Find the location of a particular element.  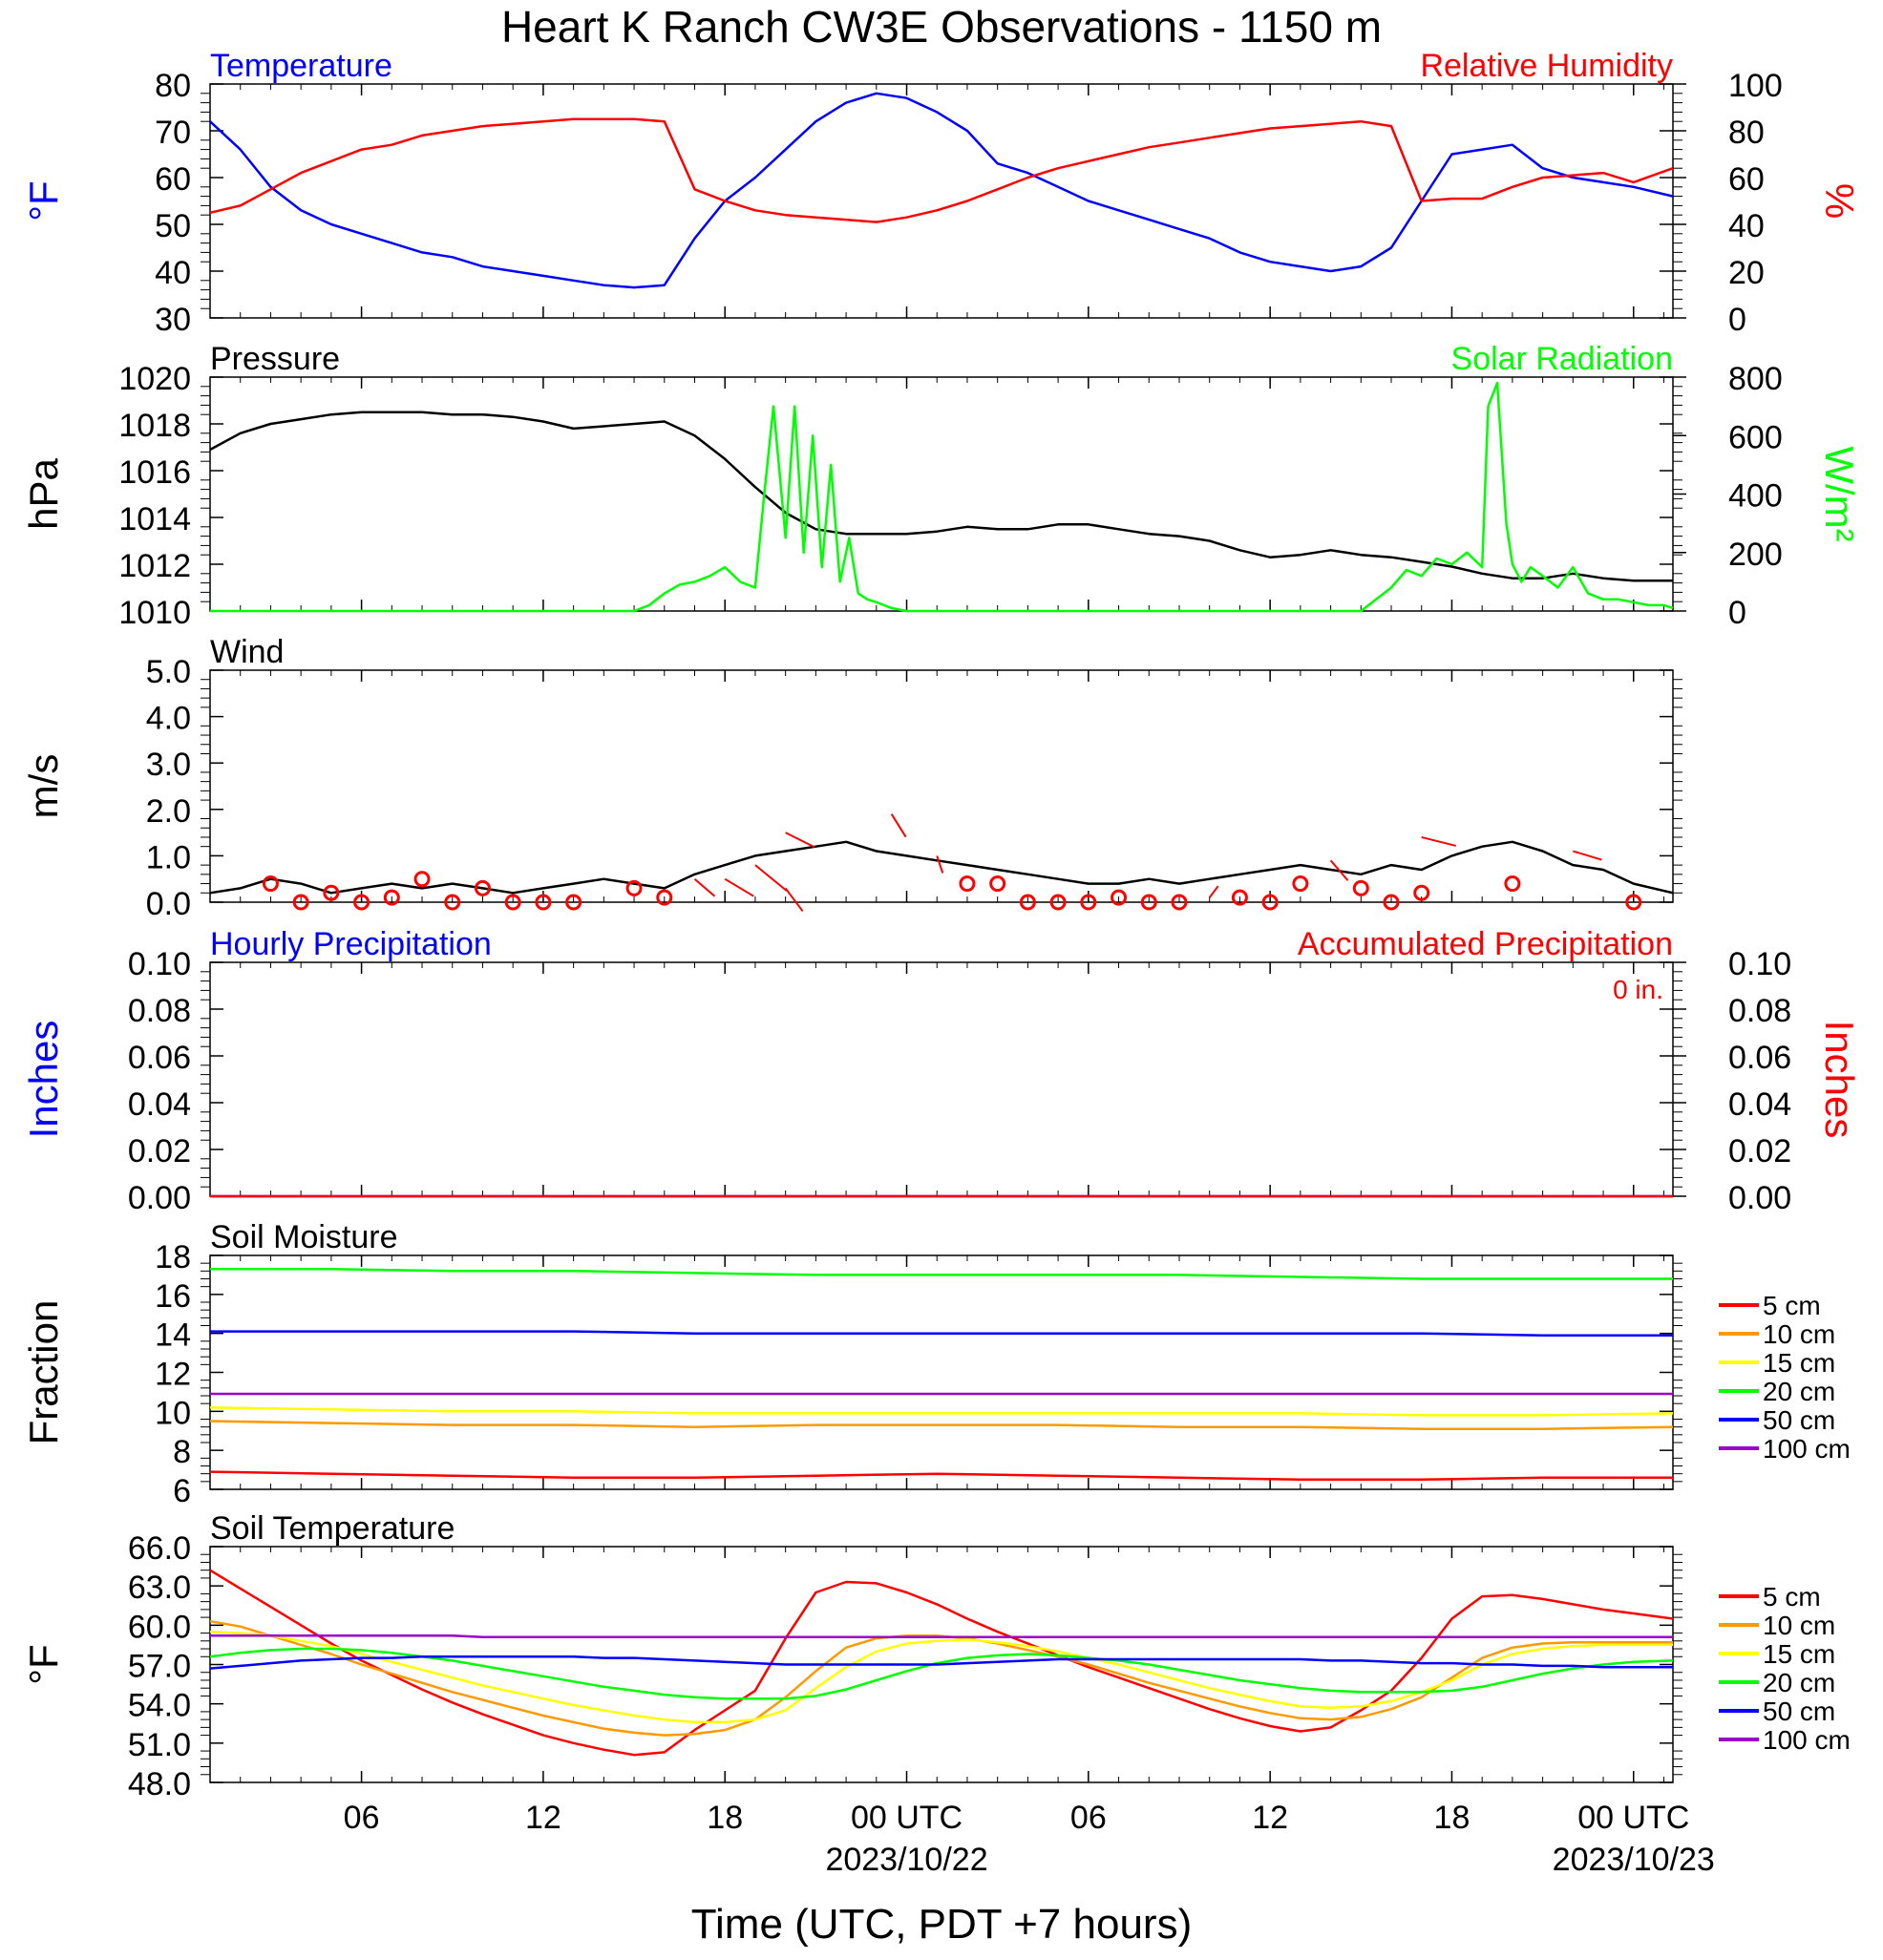

y-right-tick-label: 80 is located at coordinates (1746, 133).